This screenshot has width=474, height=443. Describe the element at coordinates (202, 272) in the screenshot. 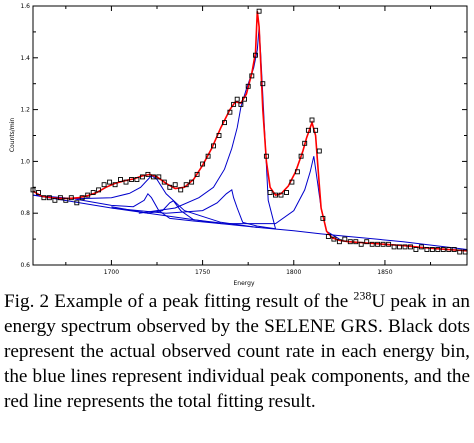

I see `x-tick-label: 1750` at that location.